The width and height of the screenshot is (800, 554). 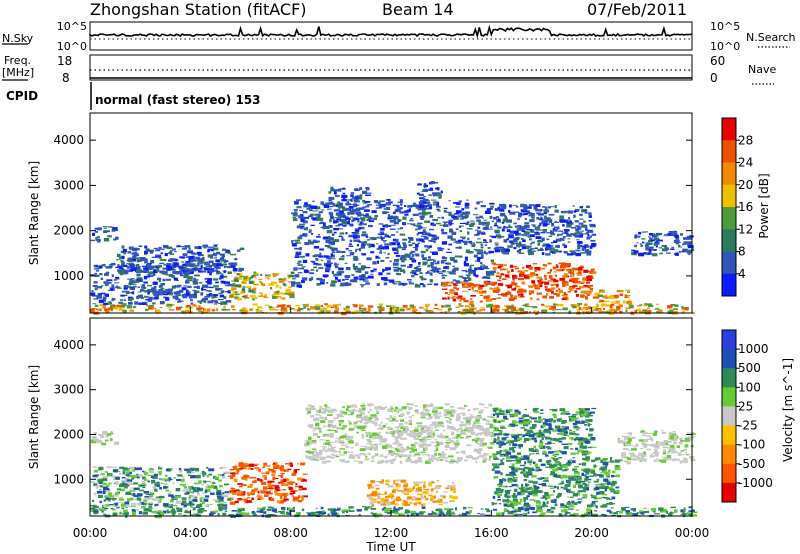 What do you see at coordinates (729, 174) in the screenshot?
I see `colorbar-swatch` at bounding box center [729, 174].